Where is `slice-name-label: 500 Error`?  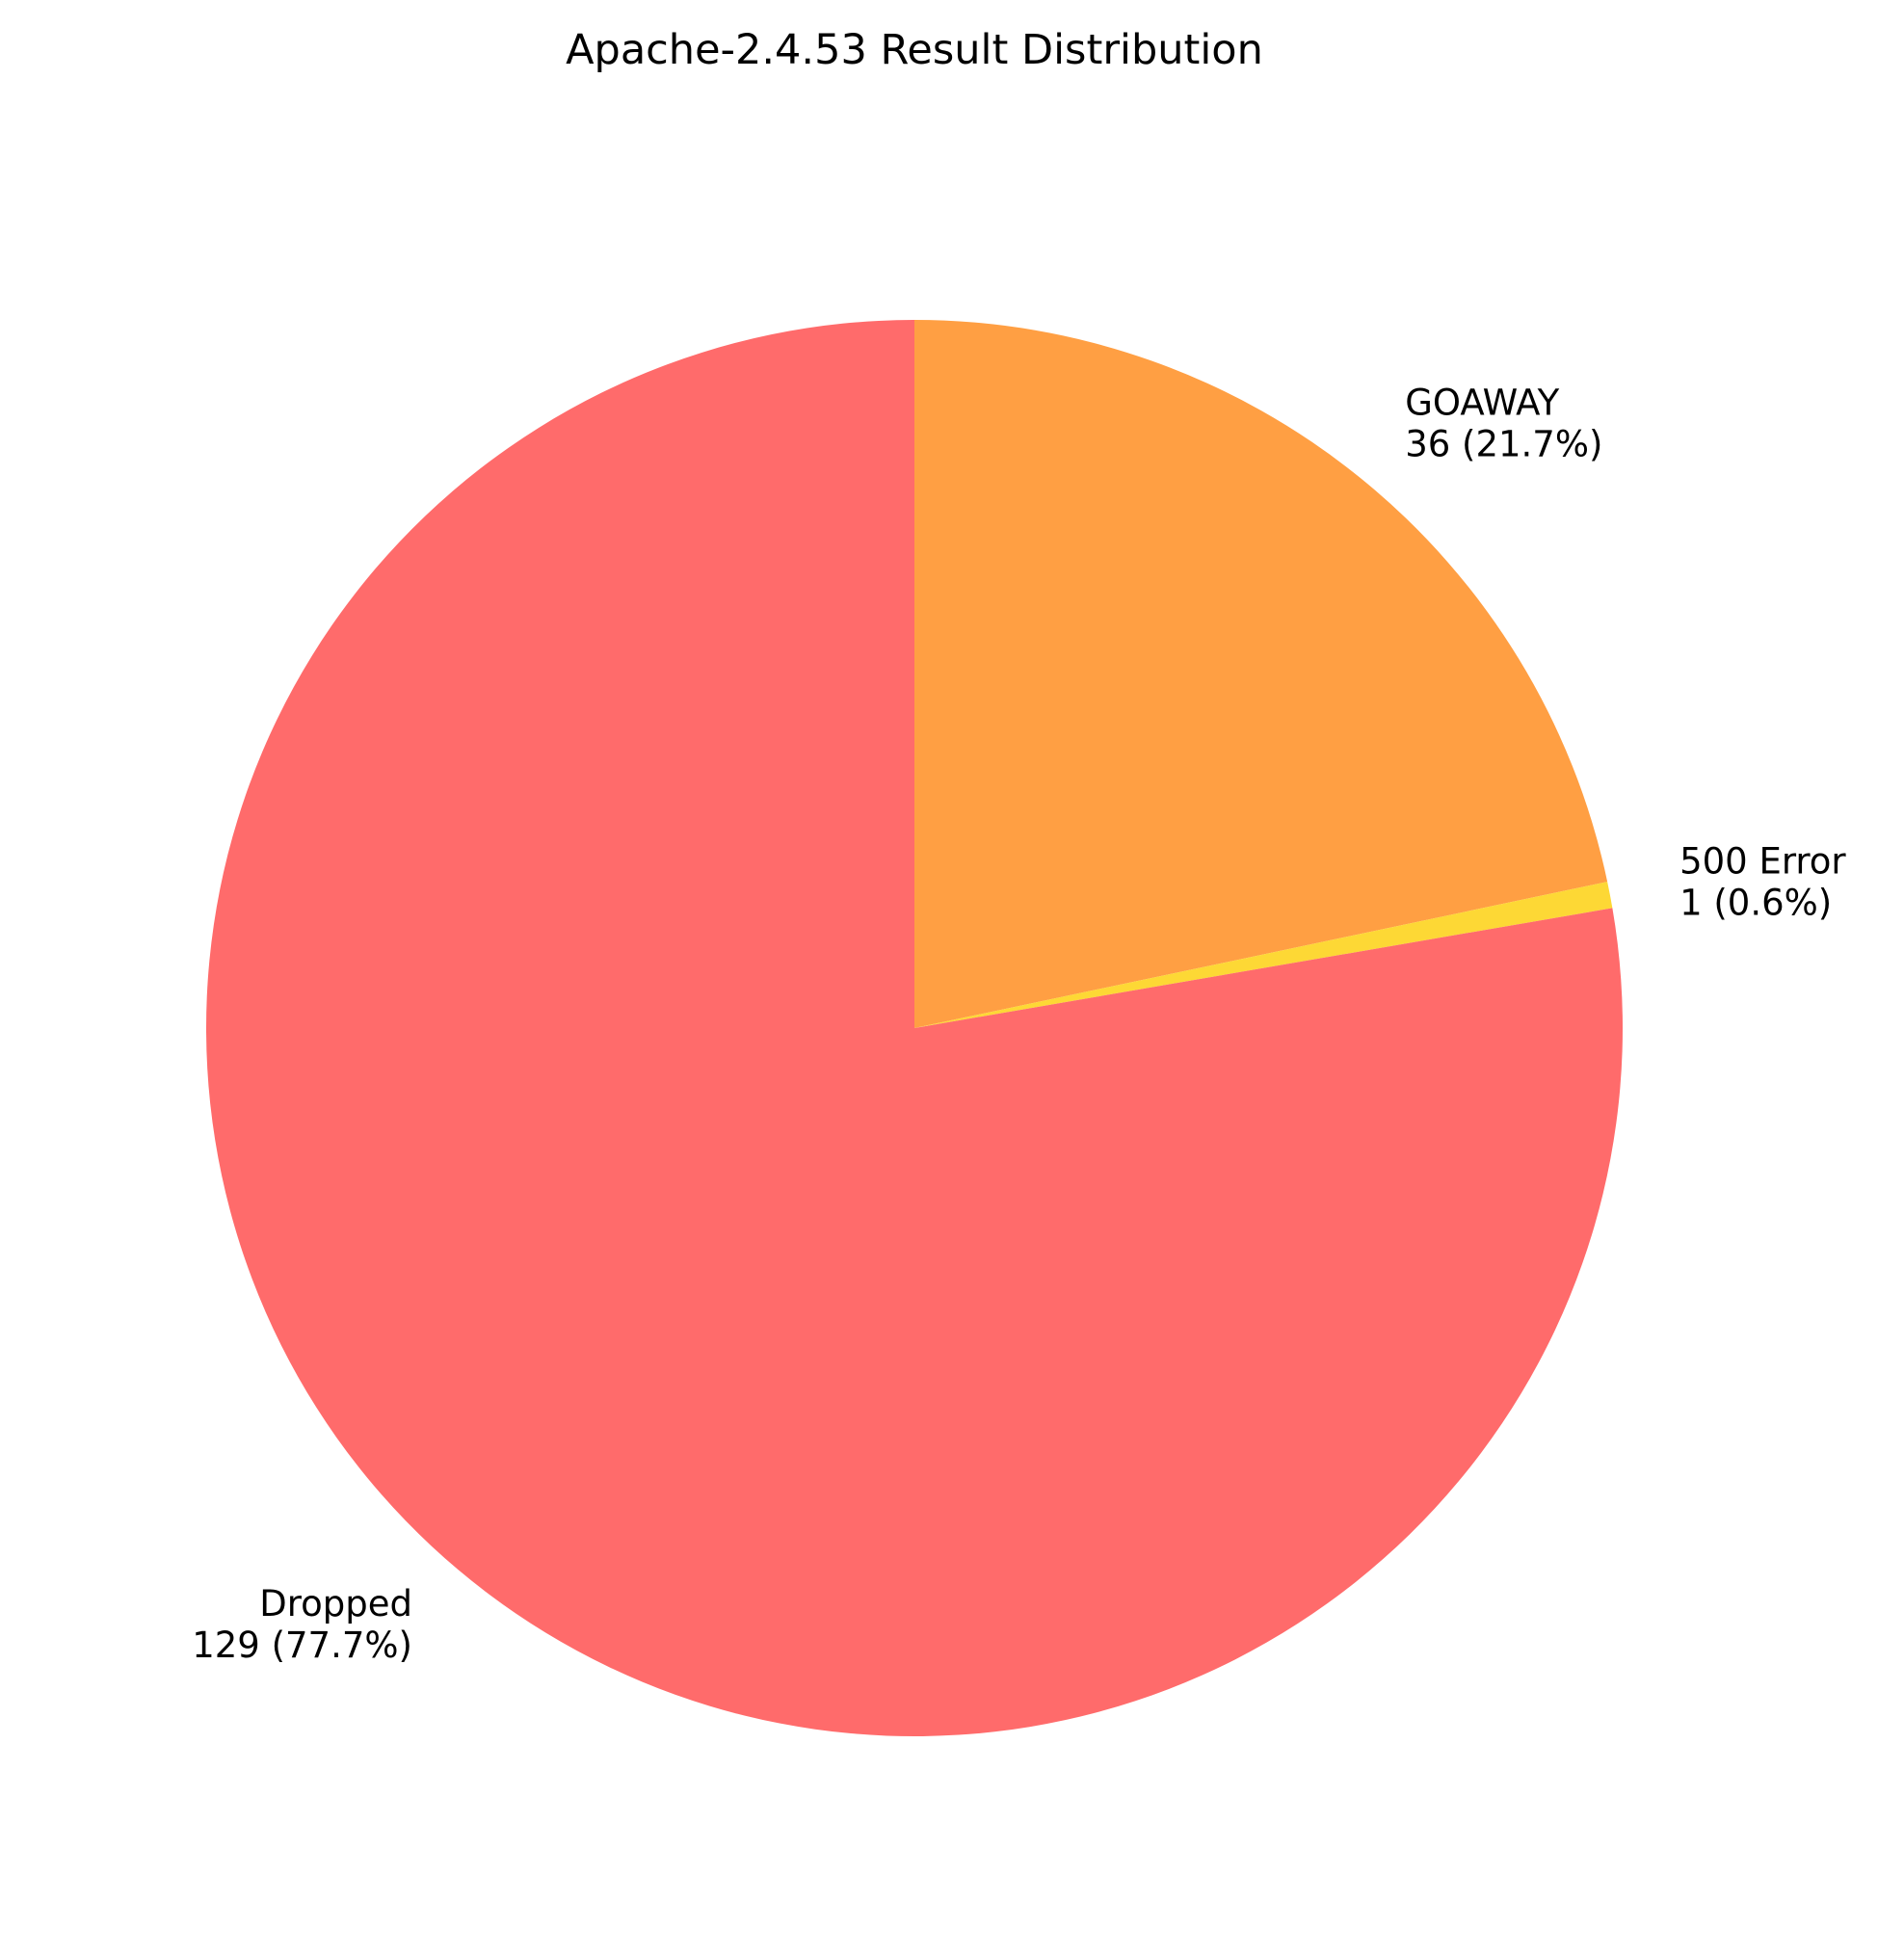 slice-name-label: 500 Error is located at coordinates (1763, 861).